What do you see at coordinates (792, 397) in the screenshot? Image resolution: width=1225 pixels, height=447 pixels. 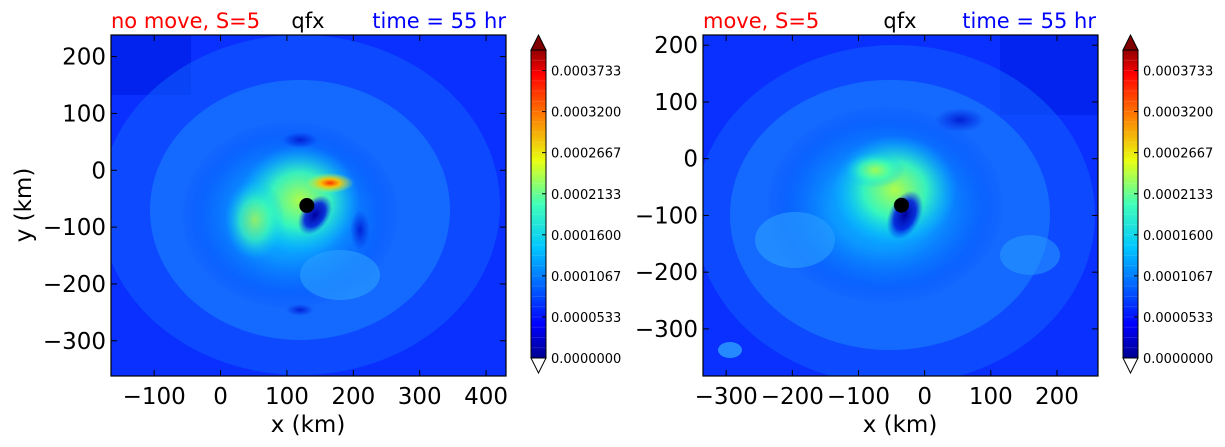 I see `x-tick-label: −200` at bounding box center [792, 397].